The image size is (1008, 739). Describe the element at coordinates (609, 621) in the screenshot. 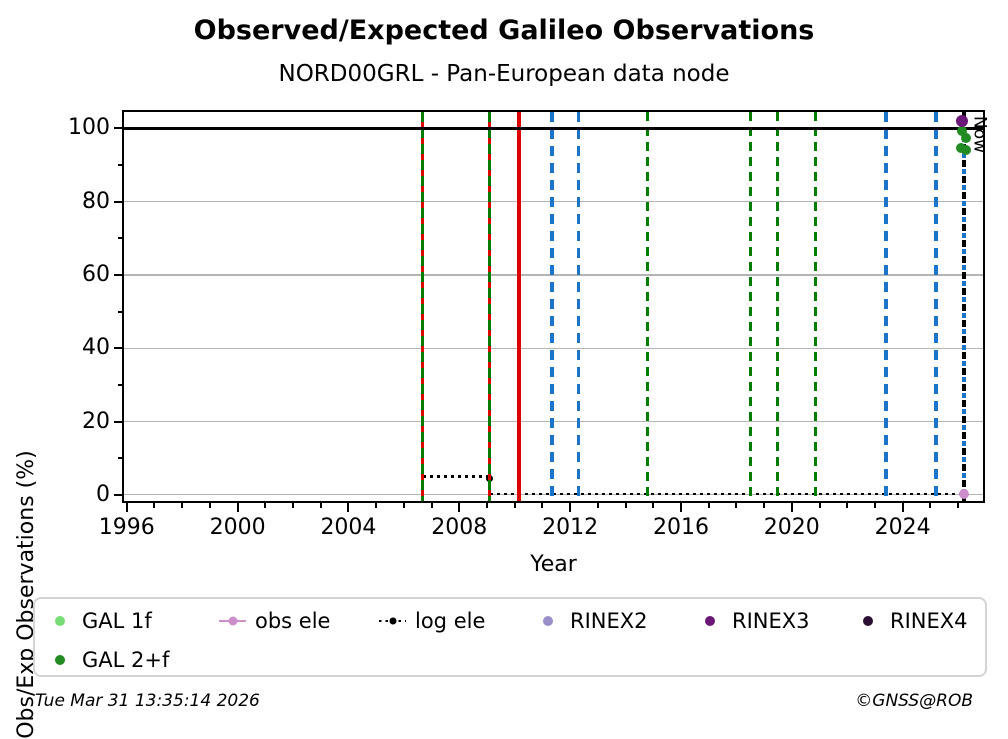

I see `legend-label: RINEX2` at that location.